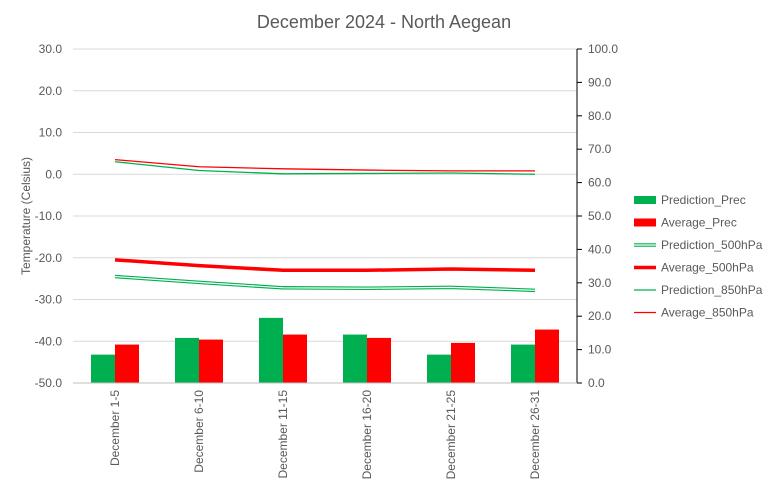 This screenshot has width=768, height=481. Describe the element at coordinates (600, 249) in the screenshot. I see `y2-tick-label: 40.0` at that location.